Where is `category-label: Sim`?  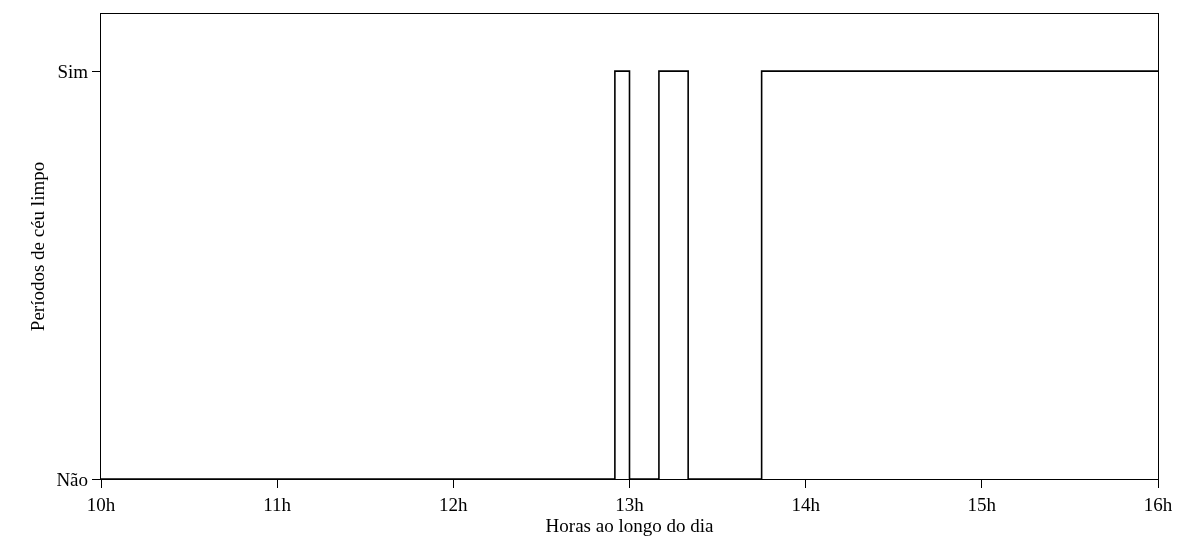
category-label: Sim is located at coordinates (73, 71).